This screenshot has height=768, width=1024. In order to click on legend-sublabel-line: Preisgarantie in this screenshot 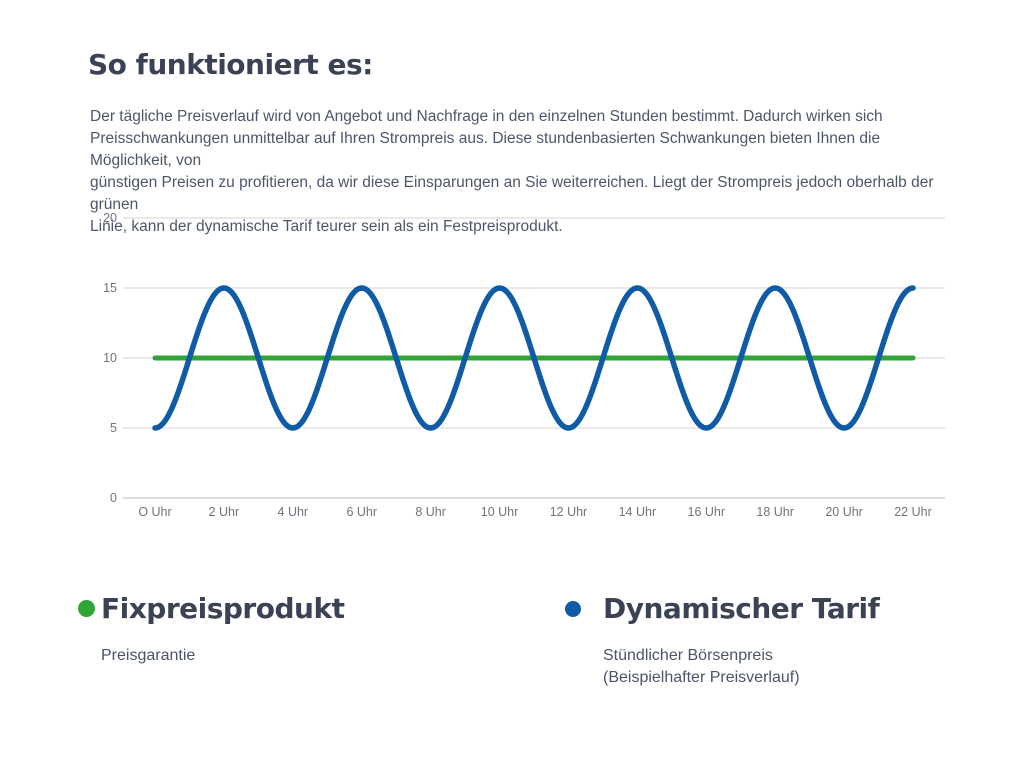, I will do `click(148, 655)`.